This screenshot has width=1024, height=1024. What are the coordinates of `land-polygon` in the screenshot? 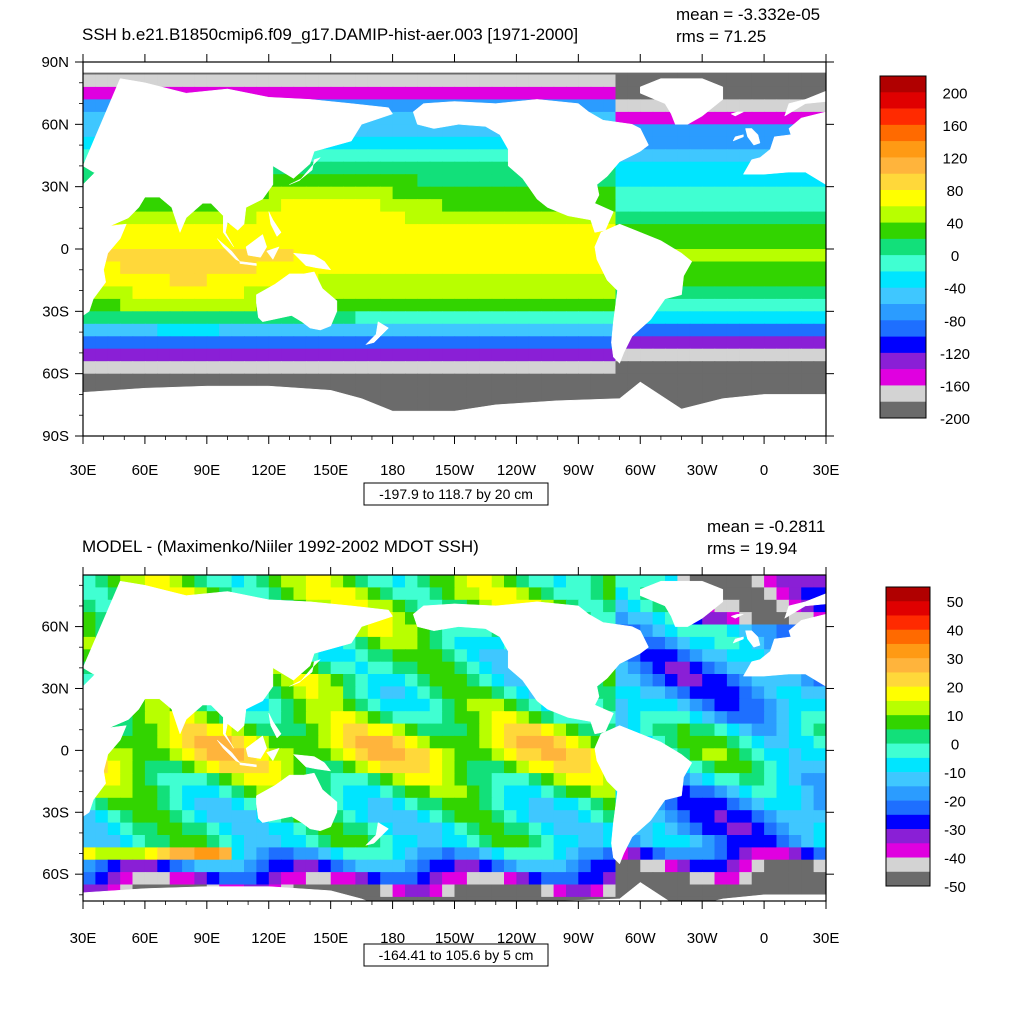 It's located at (454, 891).